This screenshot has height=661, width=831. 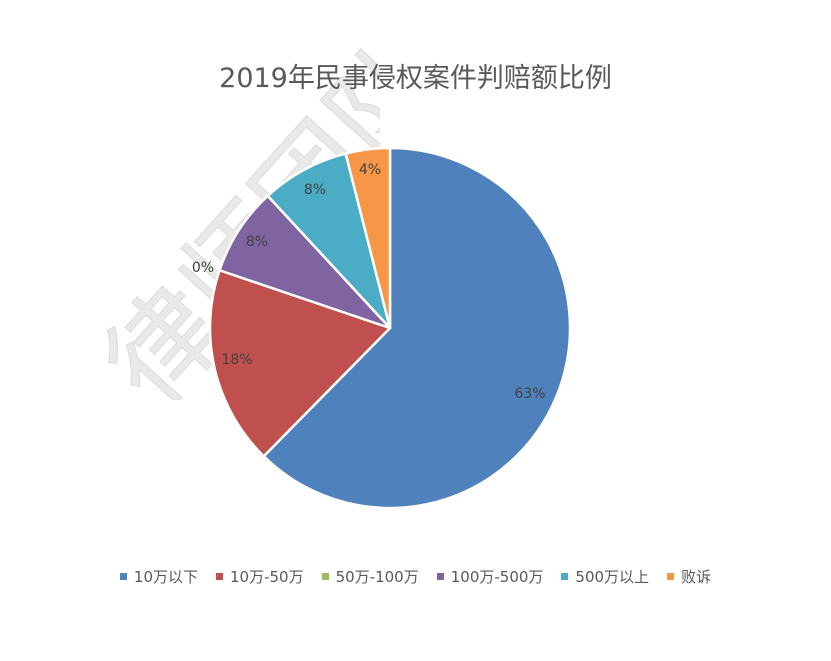 I want to click on legend-label: 100万-500万, so click(x=497, y=577).